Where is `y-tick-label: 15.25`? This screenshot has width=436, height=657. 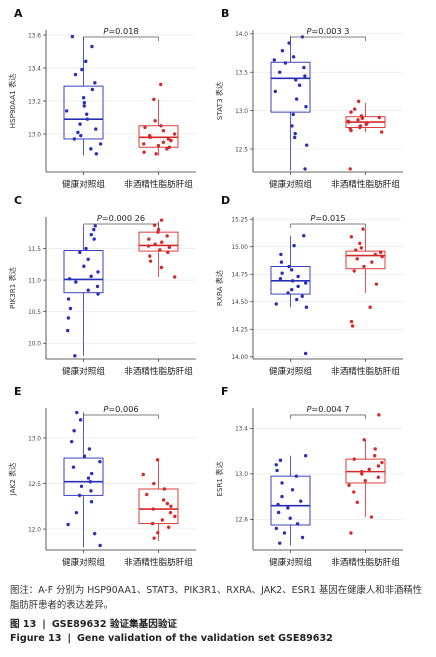 y-tick-label: 15.25 is located at coordinates (239, 221).